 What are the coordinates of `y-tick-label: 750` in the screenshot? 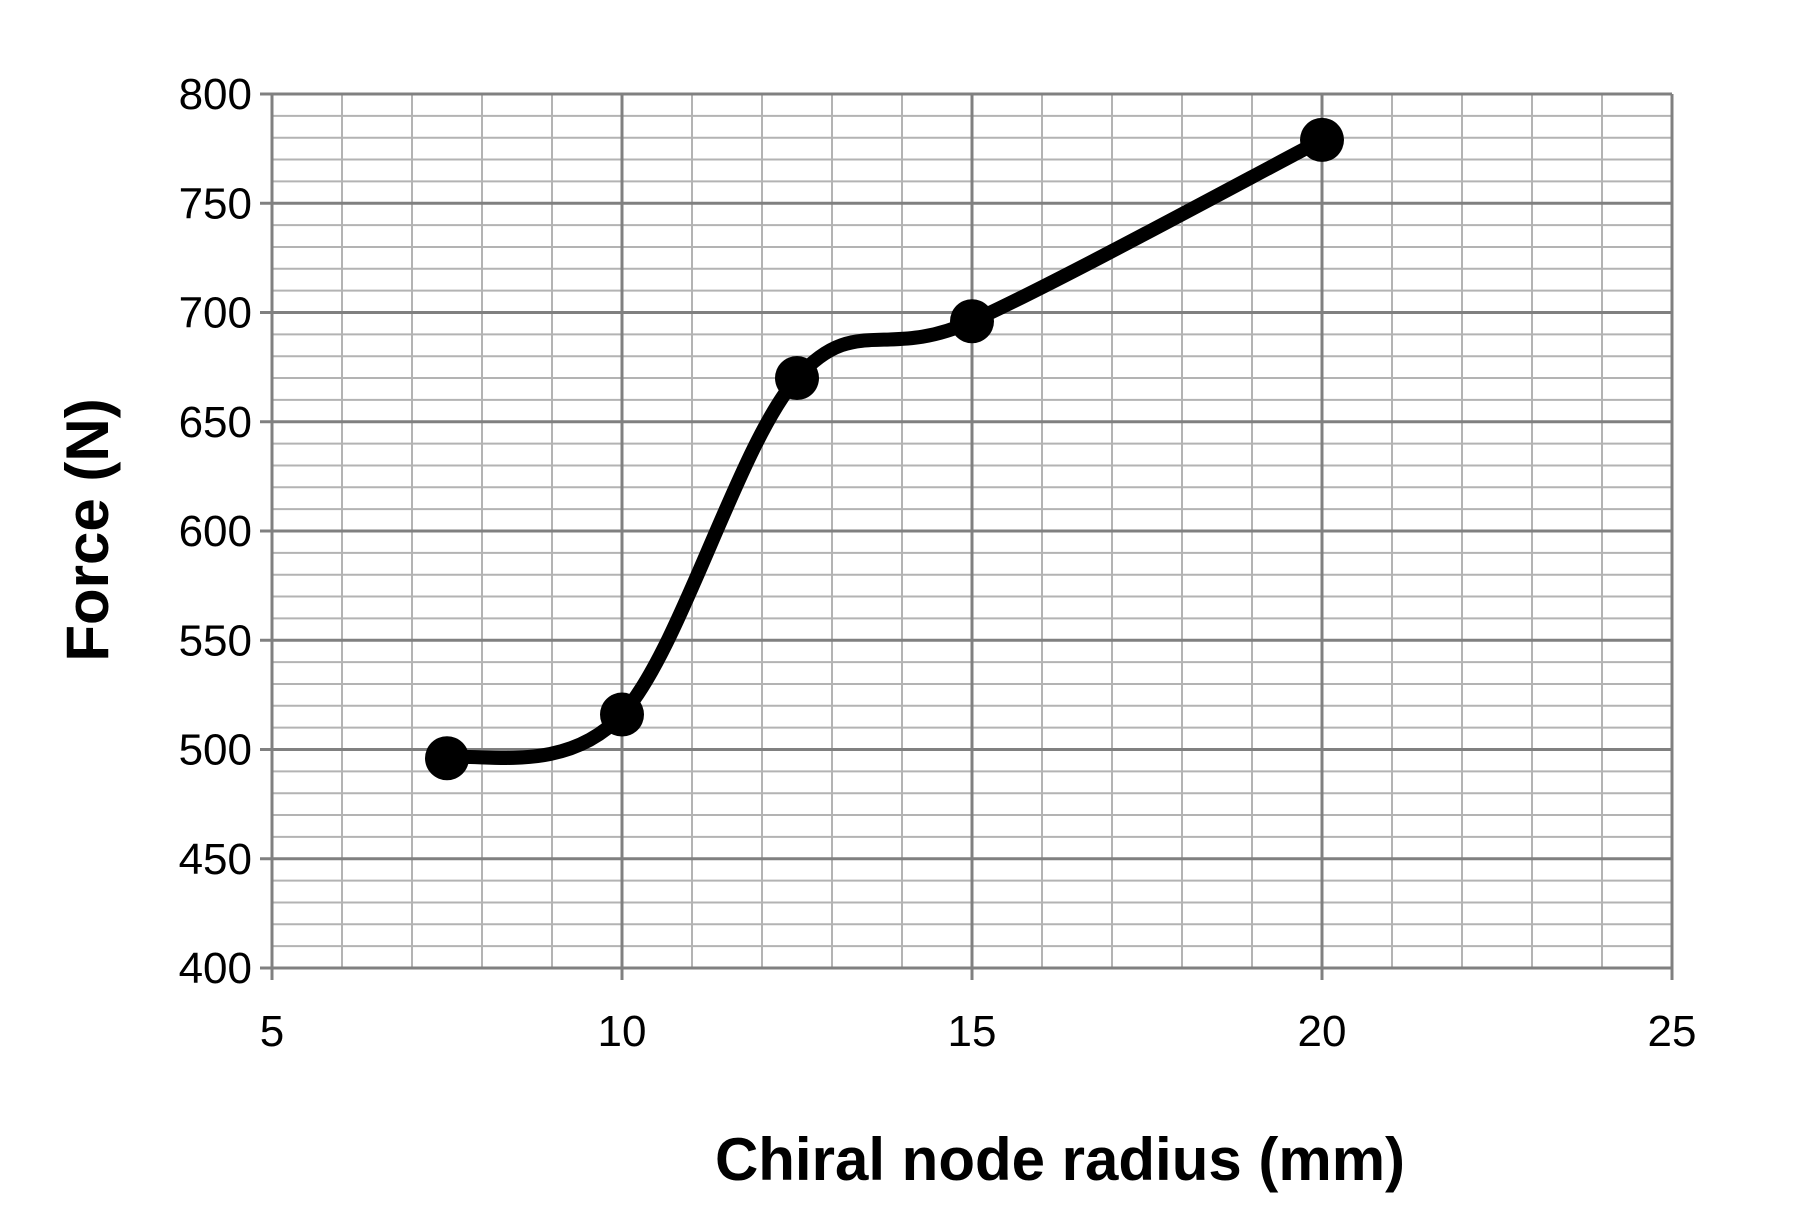 It's located at (215, 203).